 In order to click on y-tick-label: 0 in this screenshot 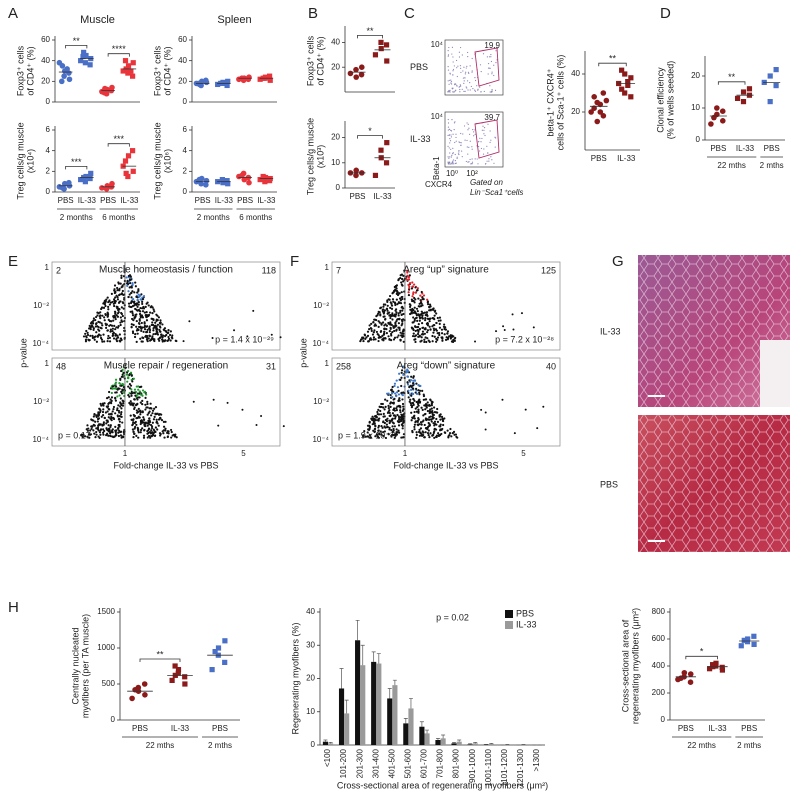, I will do `click(185, 101)`.